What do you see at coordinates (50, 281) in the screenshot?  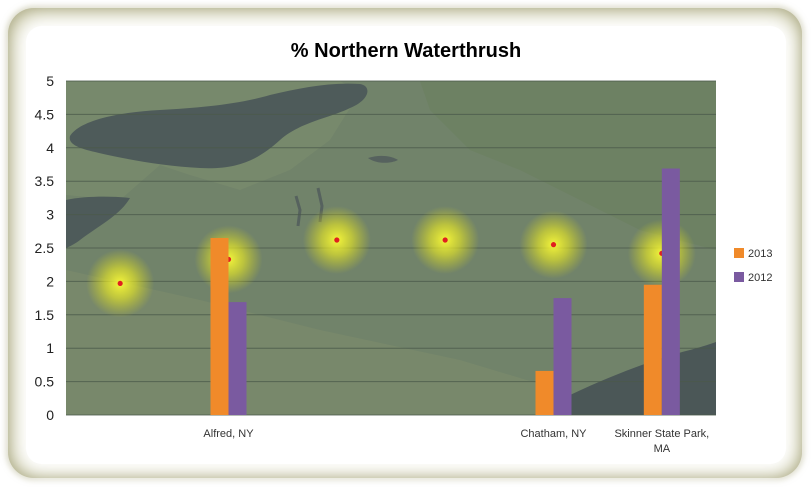 I see `y-tick-label: 2` at bounding box center [50, 281].